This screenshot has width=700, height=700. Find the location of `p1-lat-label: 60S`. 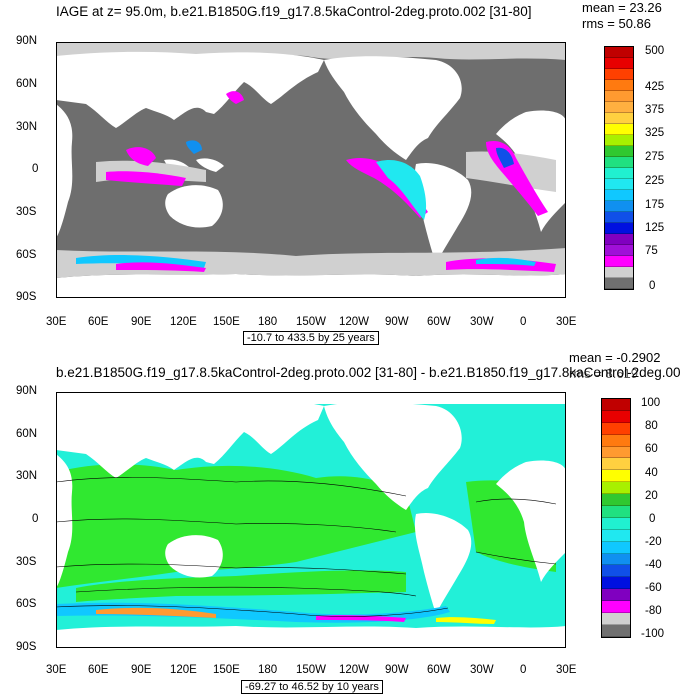

p1-lat-label: 60S is located at coordinates (26, 255).